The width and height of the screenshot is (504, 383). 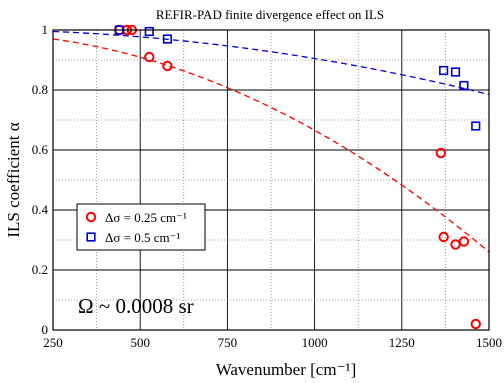 I want to click on legend-marker-square, so click(x=91, y=237).